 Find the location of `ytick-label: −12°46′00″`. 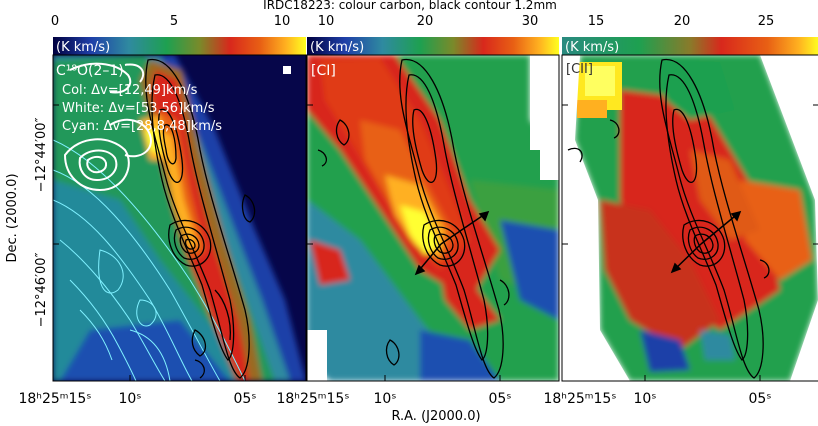

ytick-label: −12°46′00″ is located at coordinates (41, 289).